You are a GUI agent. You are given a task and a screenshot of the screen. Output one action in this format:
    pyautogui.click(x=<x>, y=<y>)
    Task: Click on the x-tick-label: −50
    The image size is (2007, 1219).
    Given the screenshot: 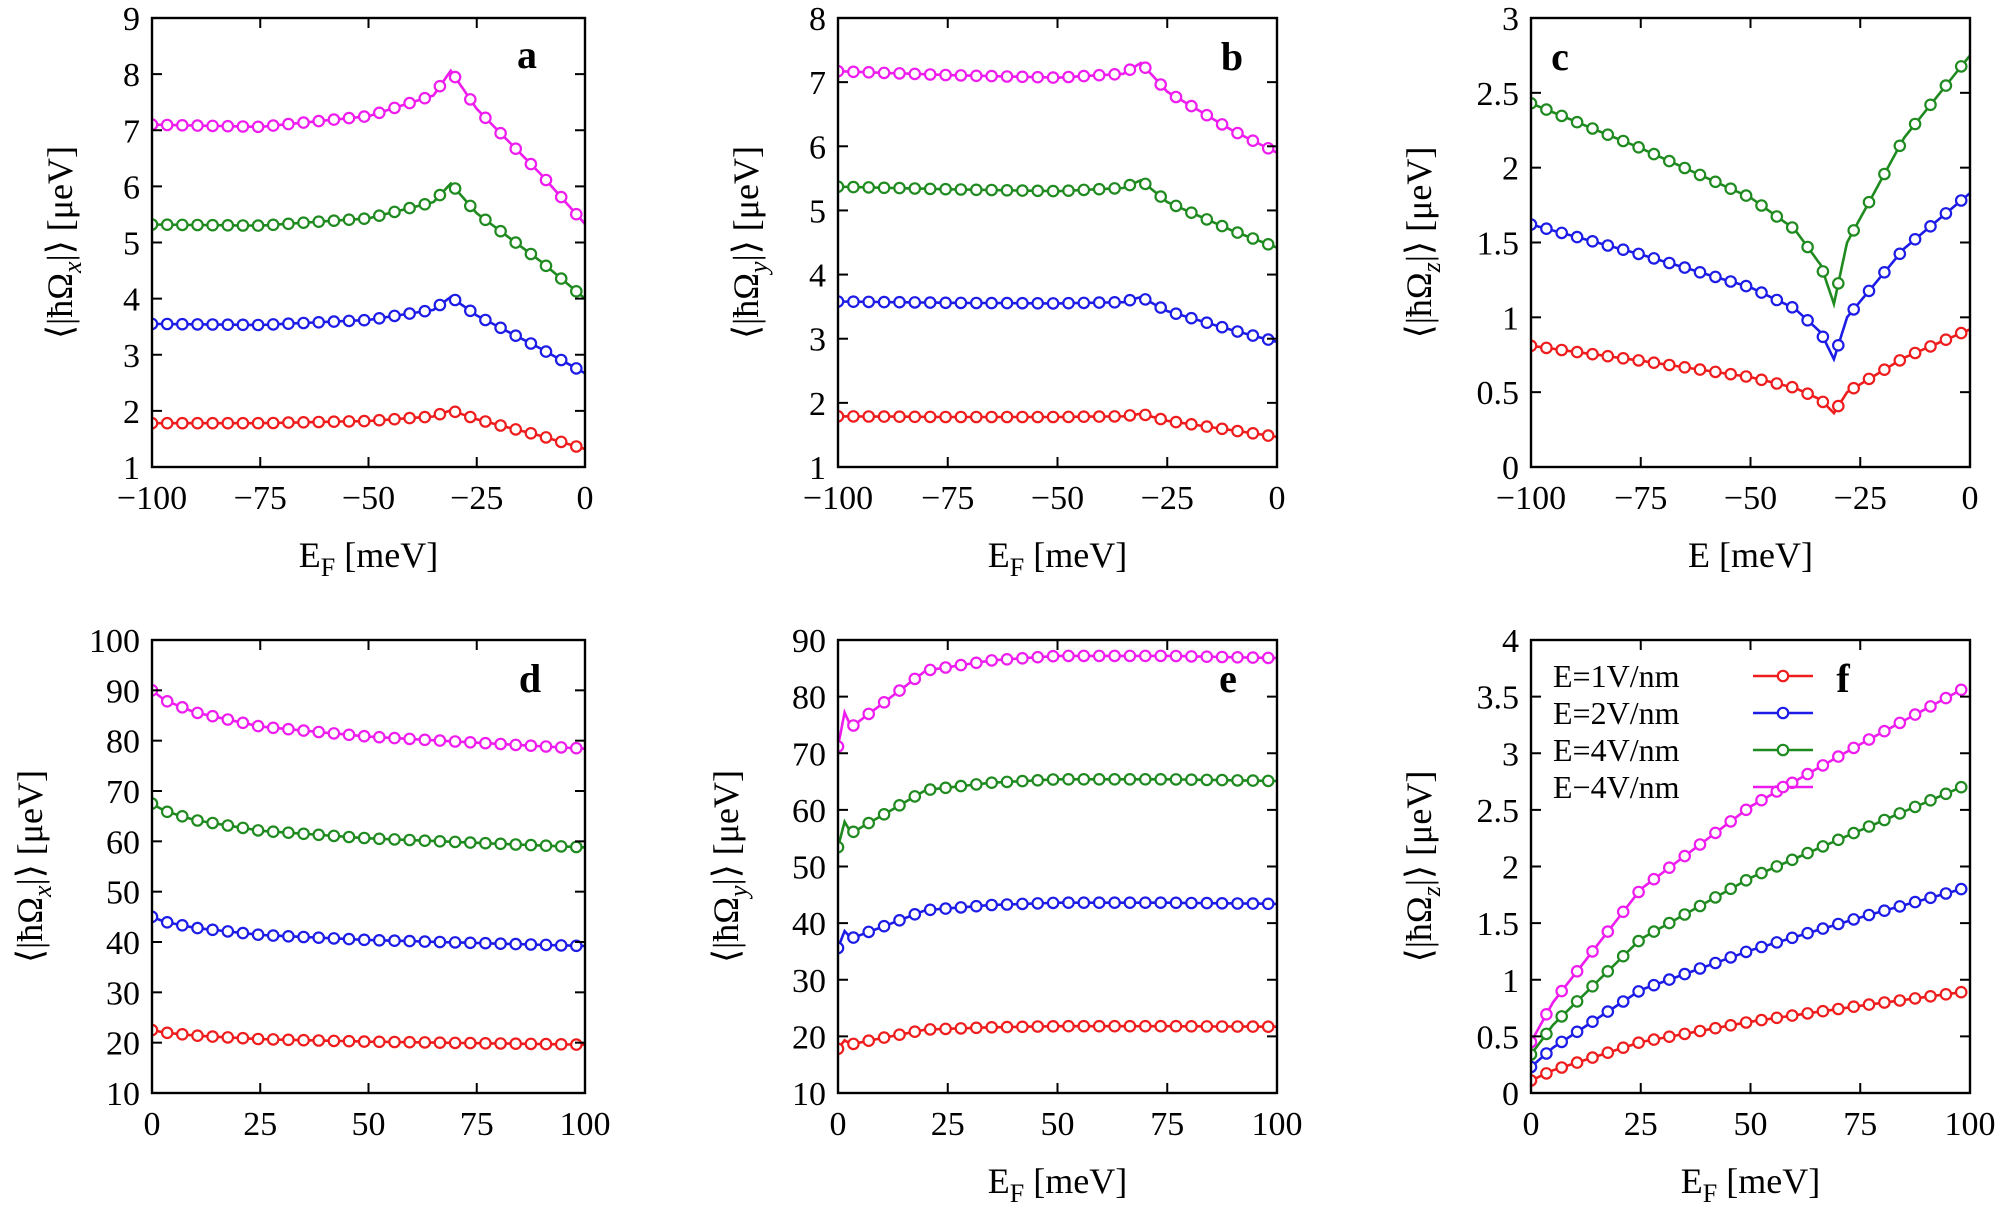 What is the action you would take?
    pyautogui.click(x=1750, y=498)
    